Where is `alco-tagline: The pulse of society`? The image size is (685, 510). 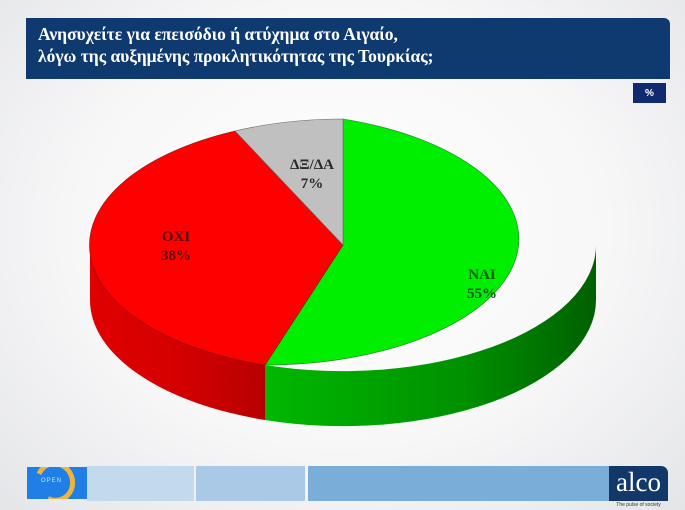
alco-tagline: The pulse of society is located at coordinates (638, 505).